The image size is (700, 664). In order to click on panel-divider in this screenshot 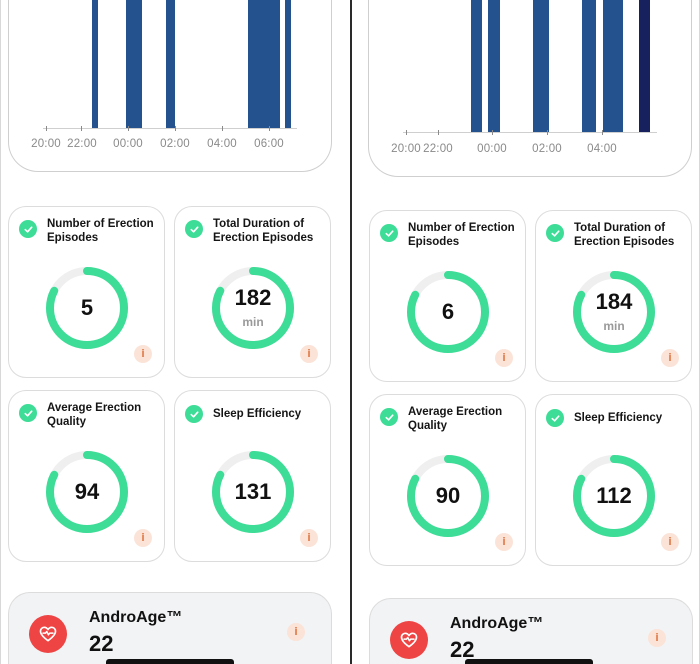, I will do `click(351, 332)`.